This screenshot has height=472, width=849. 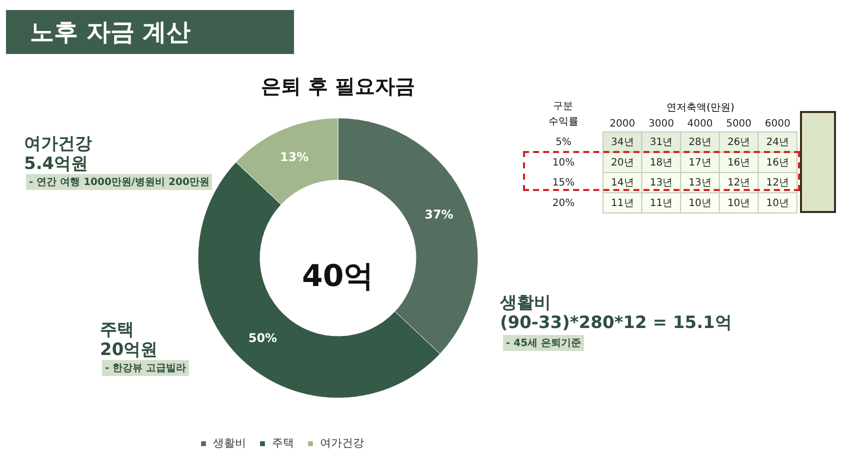 What do you see at coordinates (564, 142) in the screenshot?
I see `y-tick-label: 5%` at bounding box center [564, 142].